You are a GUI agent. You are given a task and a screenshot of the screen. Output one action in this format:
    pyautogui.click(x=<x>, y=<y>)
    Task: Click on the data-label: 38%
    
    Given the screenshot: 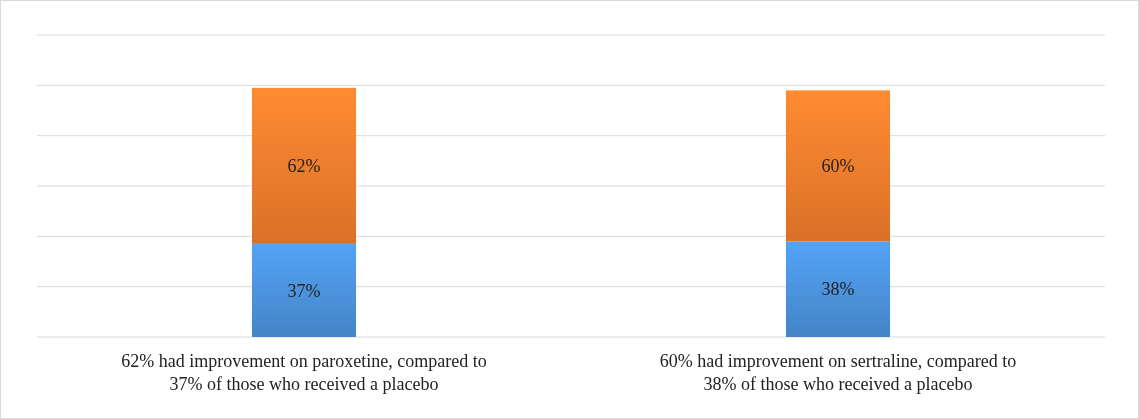 What is the action you would take?
    pyautogui.click(x=838, y=289)
    